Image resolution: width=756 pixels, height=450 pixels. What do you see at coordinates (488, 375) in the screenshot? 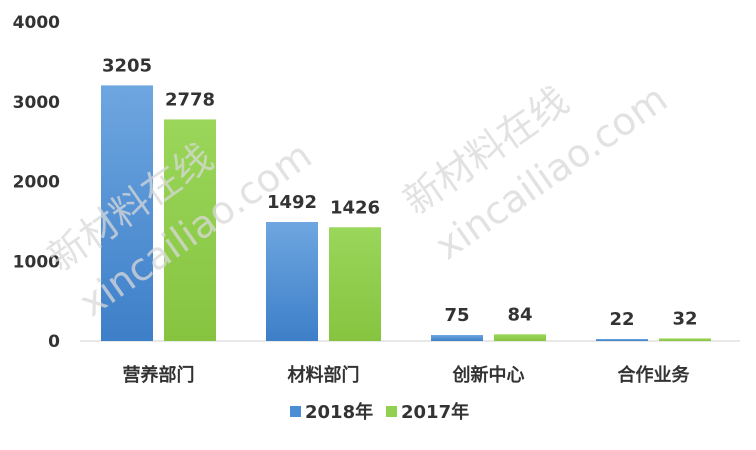
I see `category-label-2: 创新中心` at bounding box center [488, 375].